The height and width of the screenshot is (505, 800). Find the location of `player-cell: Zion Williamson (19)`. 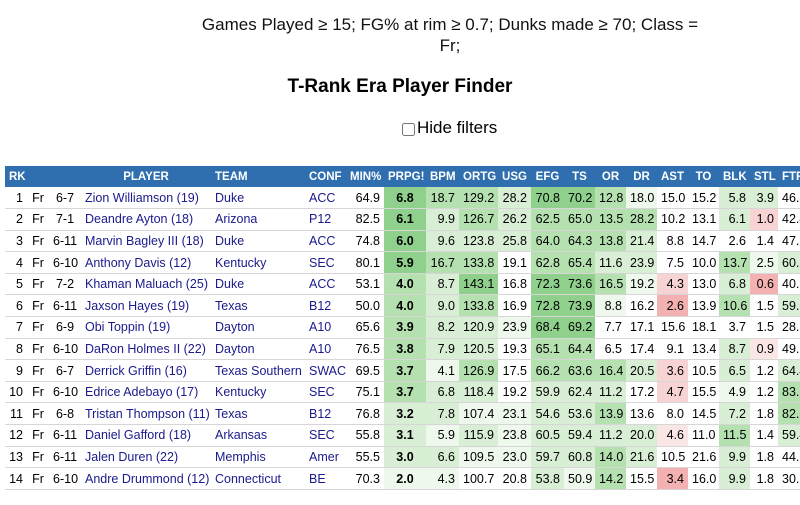

player-cell: Zion Williamson (19) is located at coordinates (146, 198).